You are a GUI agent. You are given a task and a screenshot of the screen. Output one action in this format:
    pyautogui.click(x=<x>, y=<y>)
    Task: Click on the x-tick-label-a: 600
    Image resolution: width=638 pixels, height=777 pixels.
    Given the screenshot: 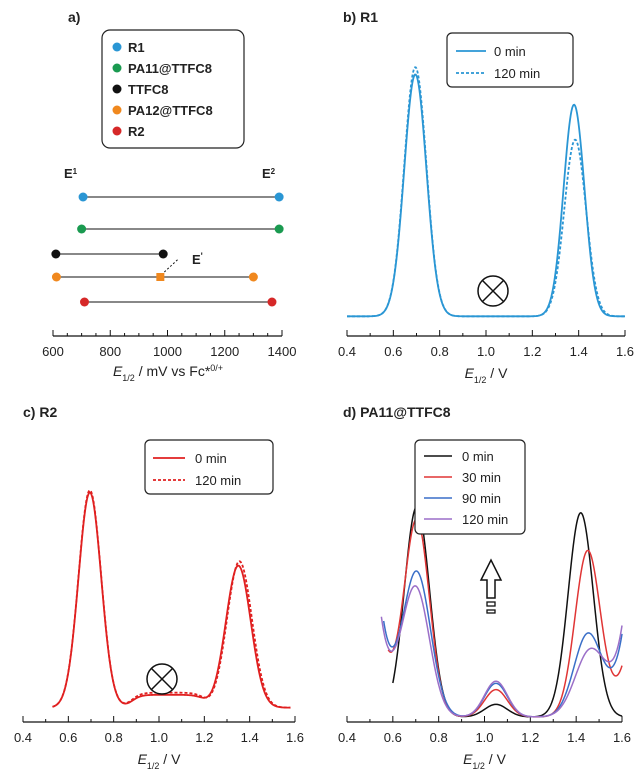 What is the action you would take?
    pyautogui.click(x=53, y=351)
    